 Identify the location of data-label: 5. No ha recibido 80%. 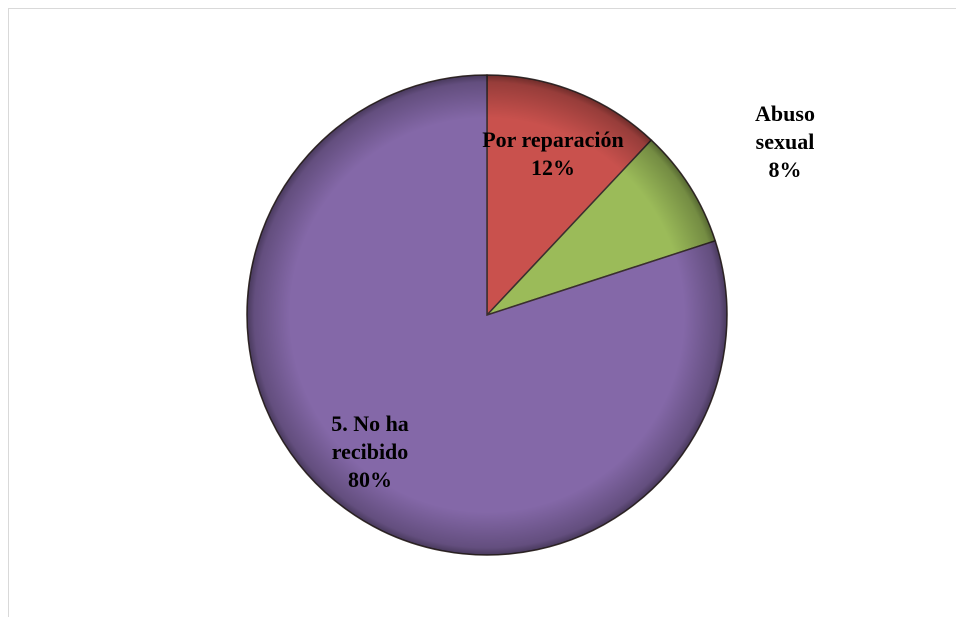
(370, 452).